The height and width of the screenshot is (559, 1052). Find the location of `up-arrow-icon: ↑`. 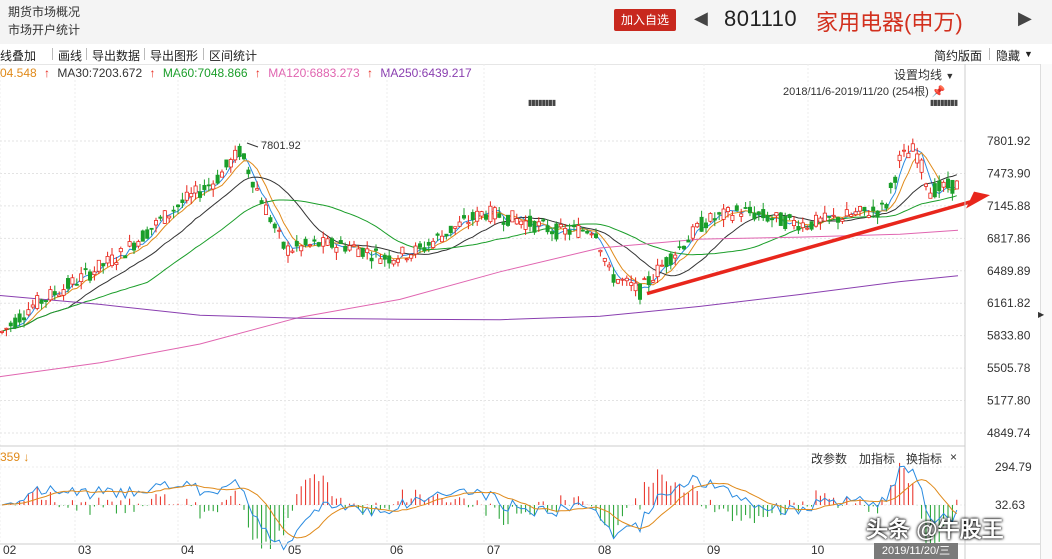

up-arrow-icon: ↑ is located at coordinates (257, 73).